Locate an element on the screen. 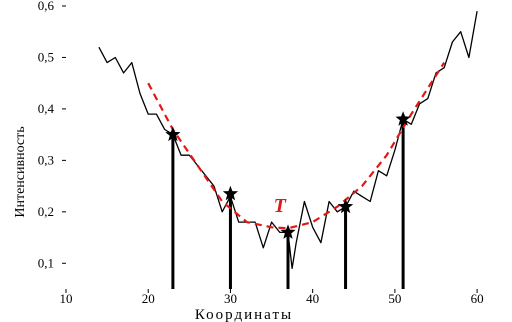  x-tick-label: 50 is located at coordinates (394, 298).